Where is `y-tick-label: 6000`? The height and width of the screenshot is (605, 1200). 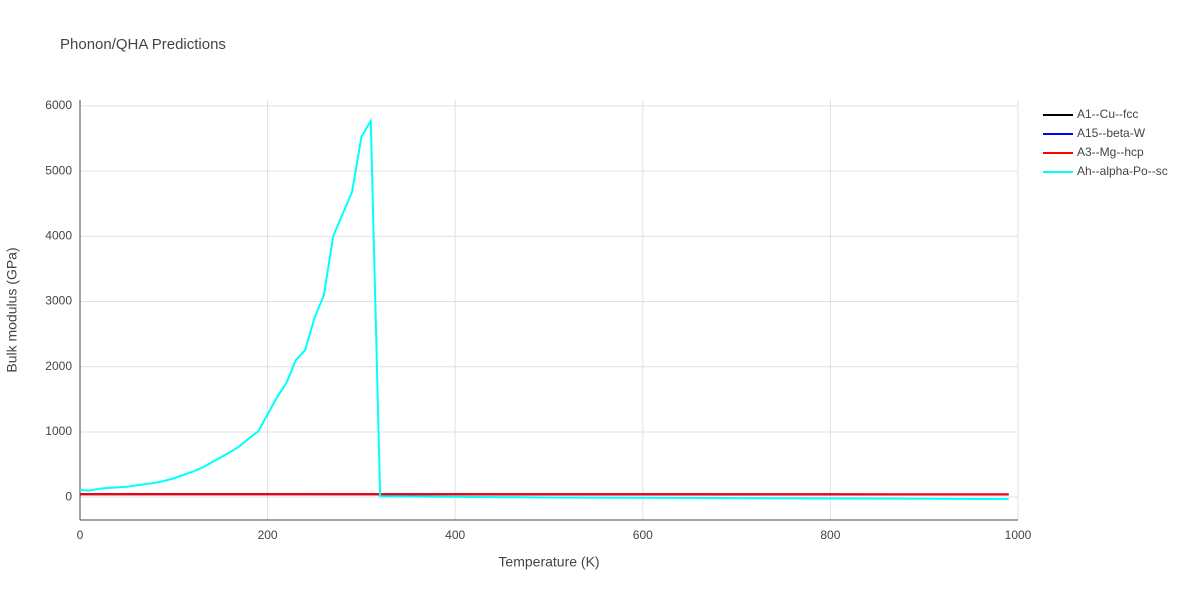 y-tick-label: 6000 is located at coordinates (58, 105).